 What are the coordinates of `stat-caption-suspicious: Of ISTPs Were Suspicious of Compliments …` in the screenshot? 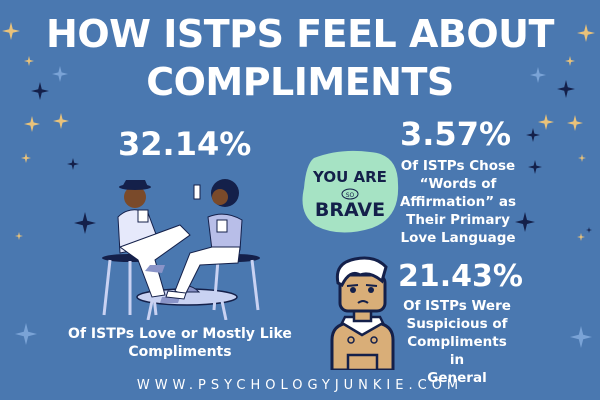 It's located at (457, 342).